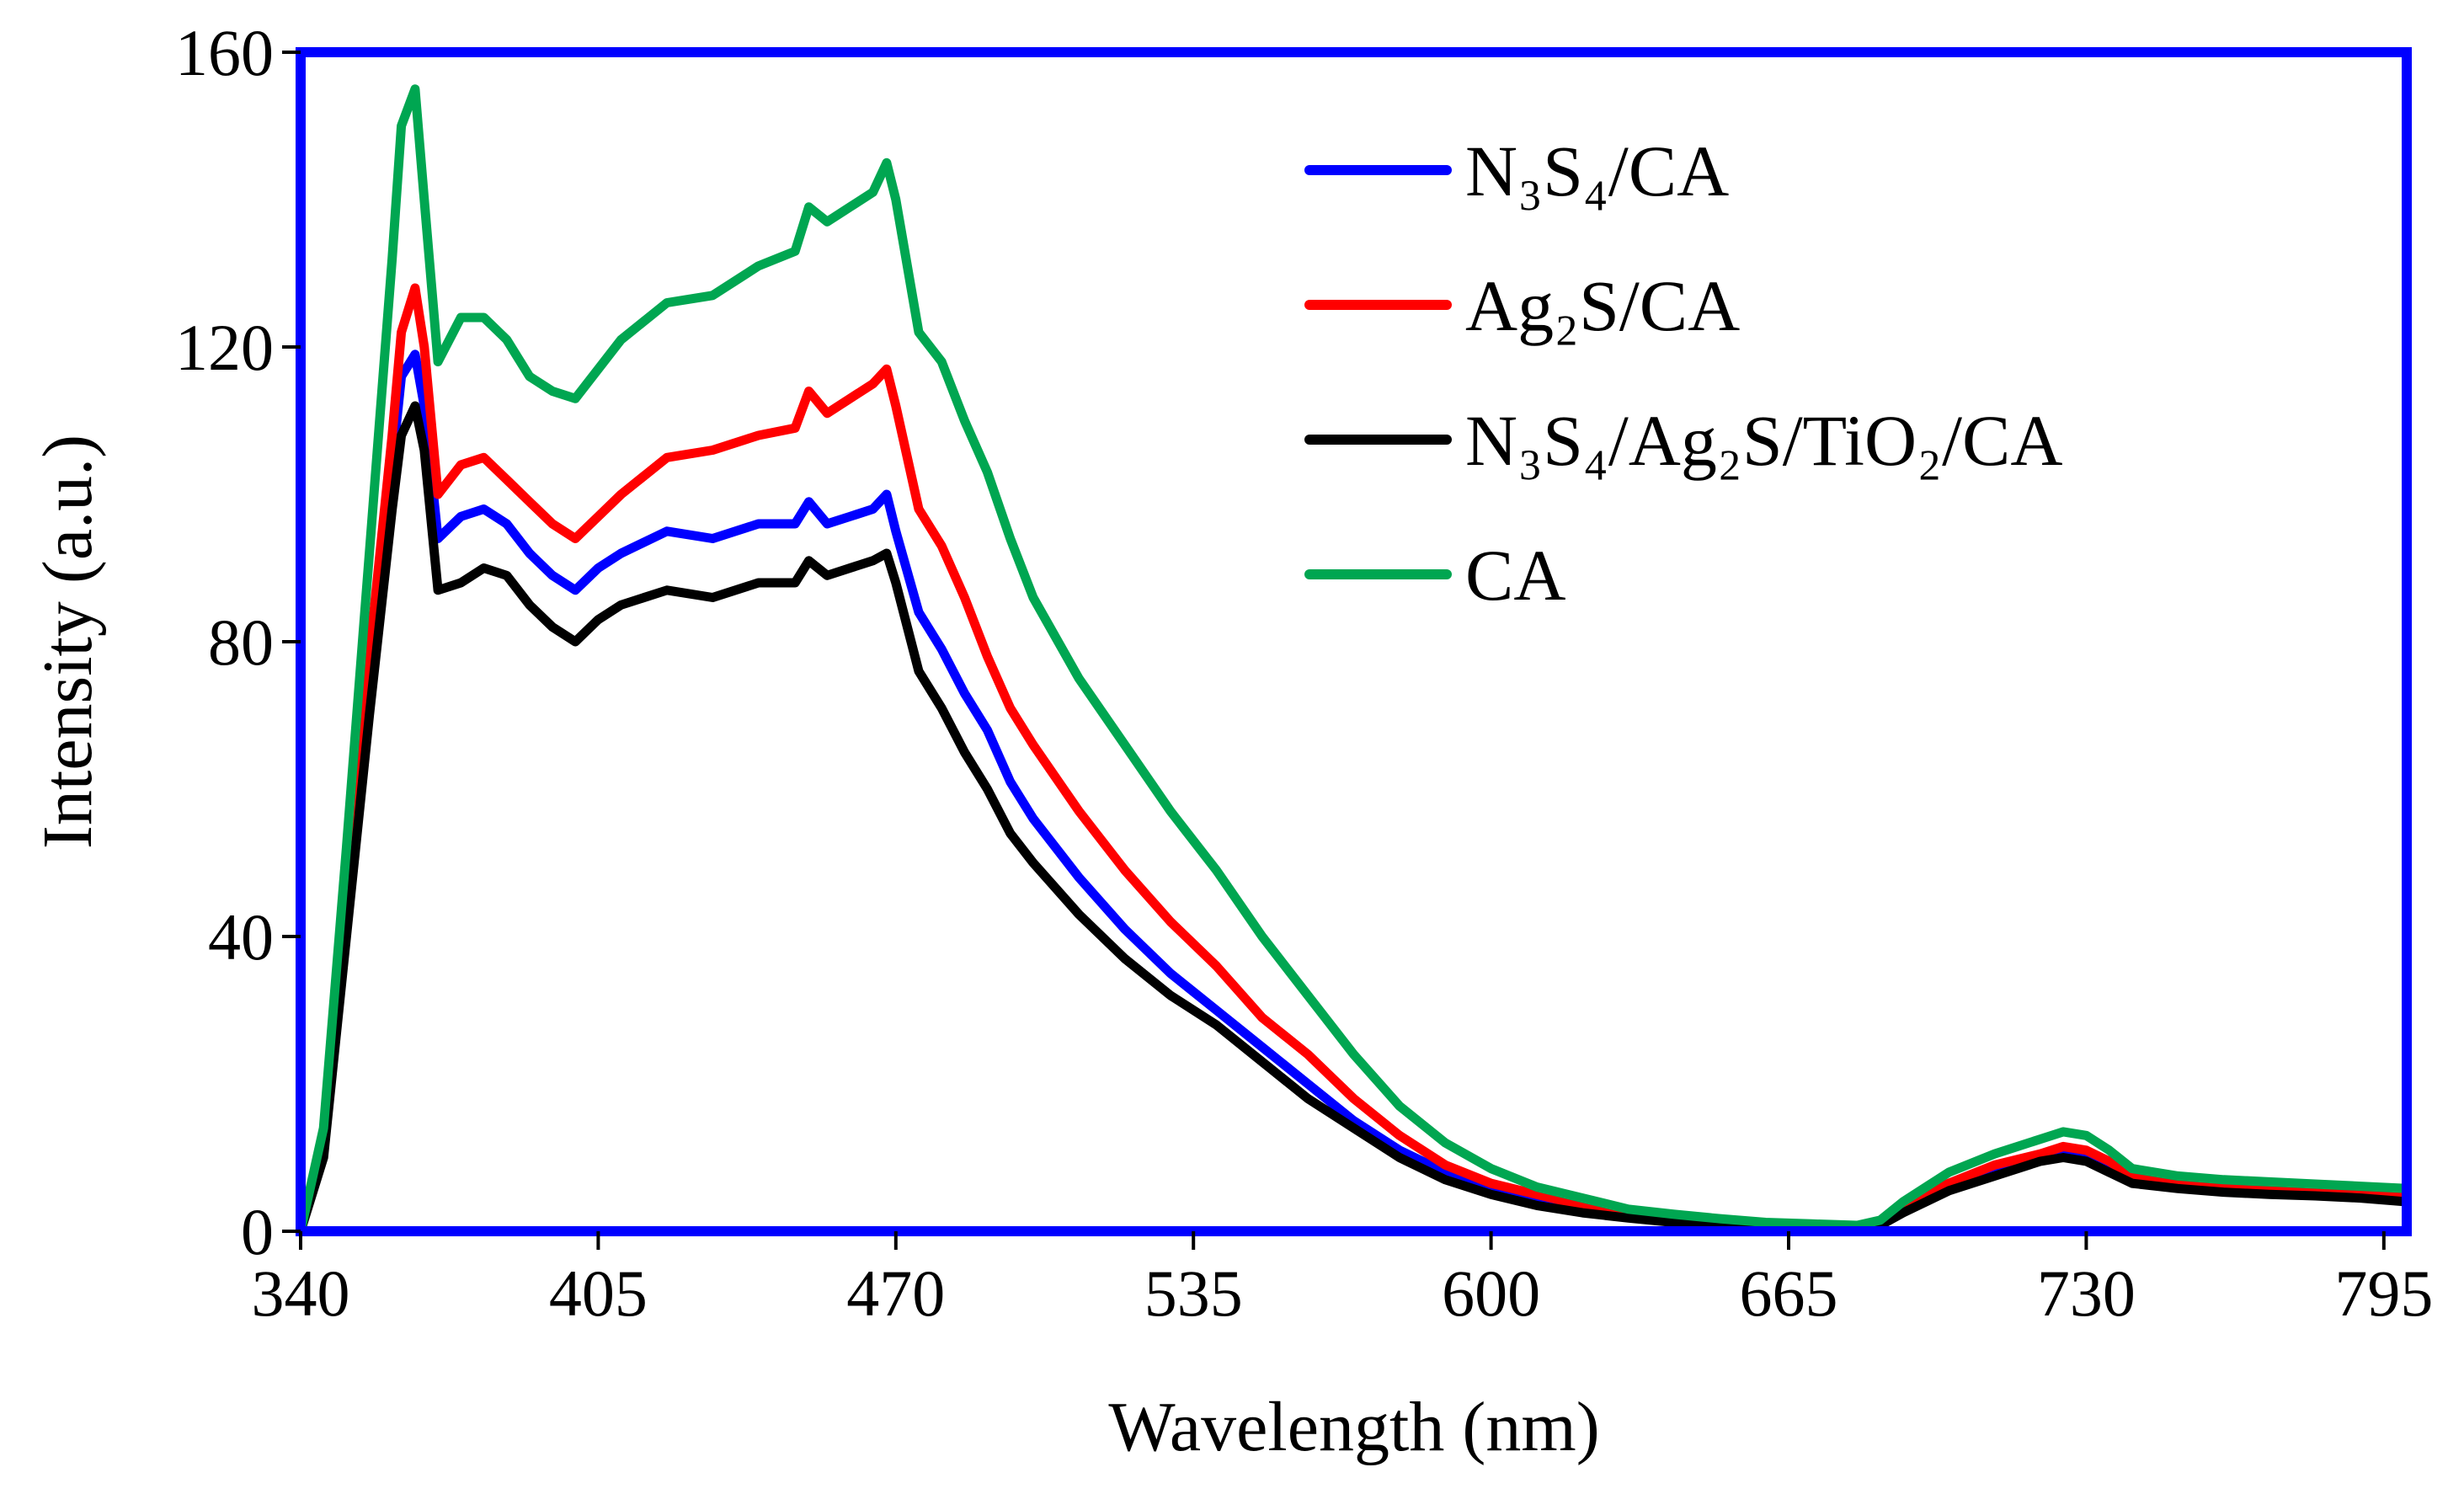  I want to click on x-tick-label-1: 405, so click(598, 1293).